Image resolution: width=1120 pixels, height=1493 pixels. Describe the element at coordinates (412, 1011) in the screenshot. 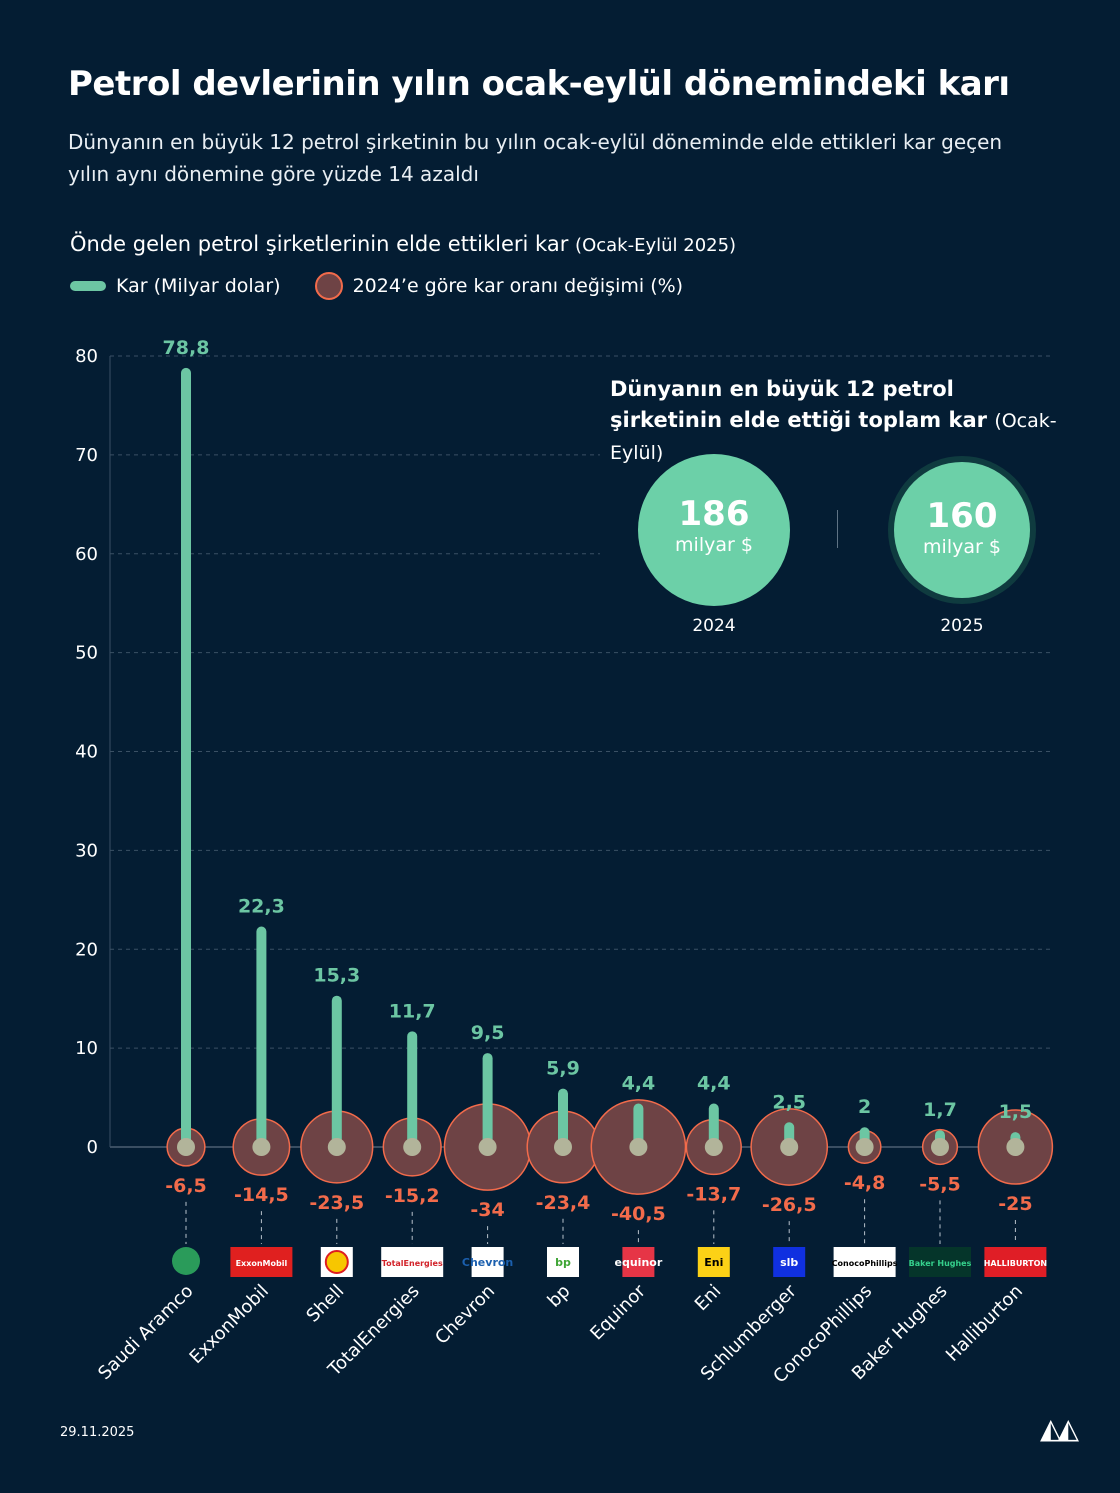

I see `bar-value-label: 11,7` at that location.